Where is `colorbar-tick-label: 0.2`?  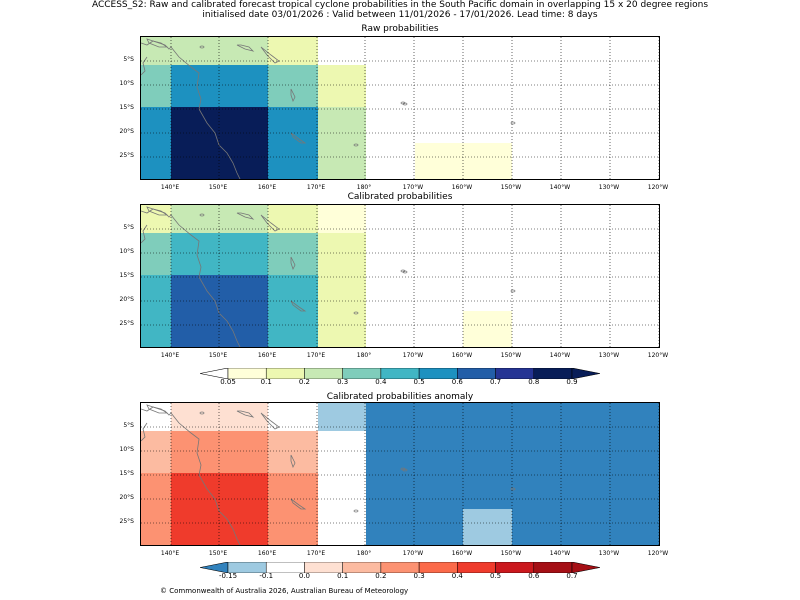
colorbar-tick-label: 0.2 is located at coordinates (304, 382).